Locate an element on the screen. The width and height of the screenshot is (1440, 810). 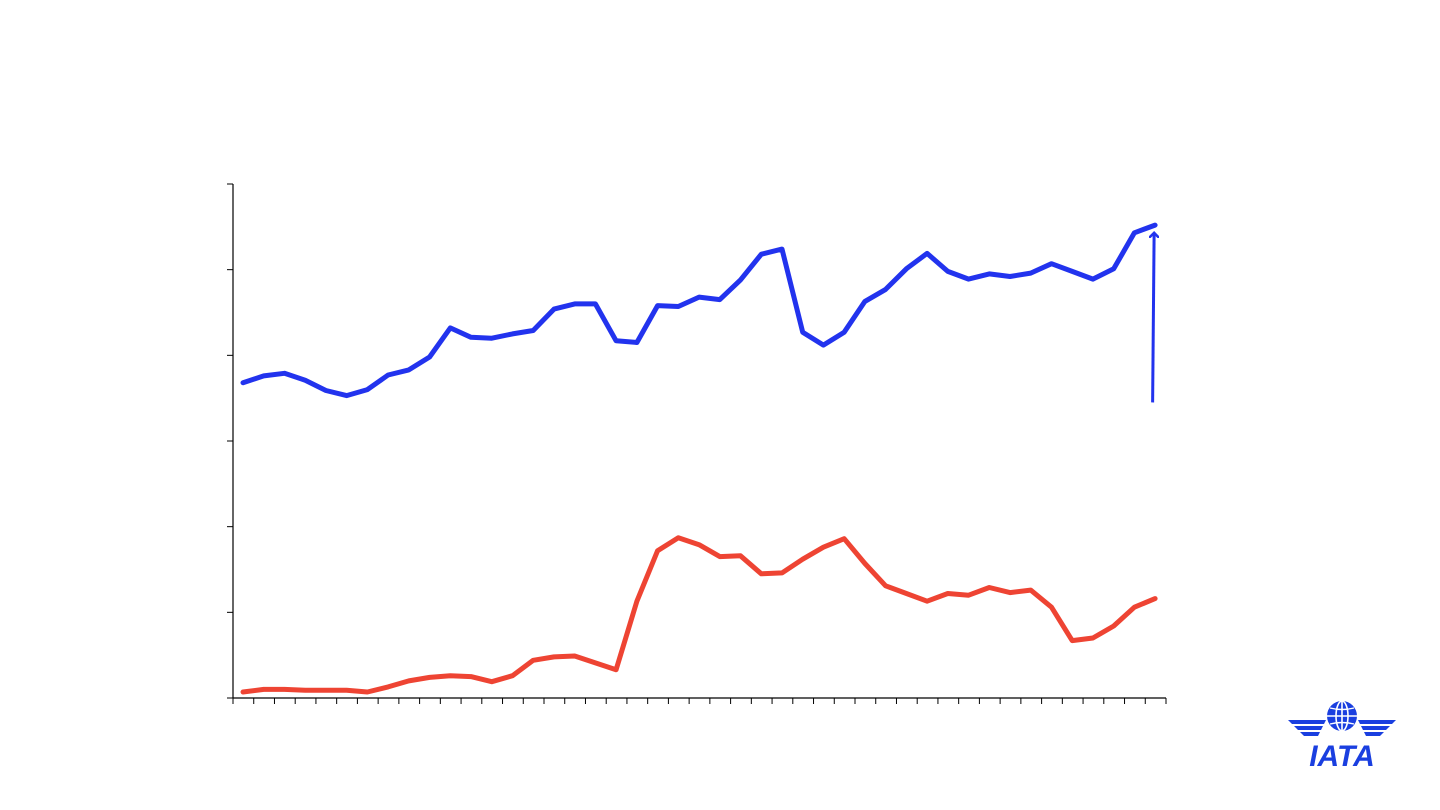
annotation-arrow is located at coordinates (1154, 318).